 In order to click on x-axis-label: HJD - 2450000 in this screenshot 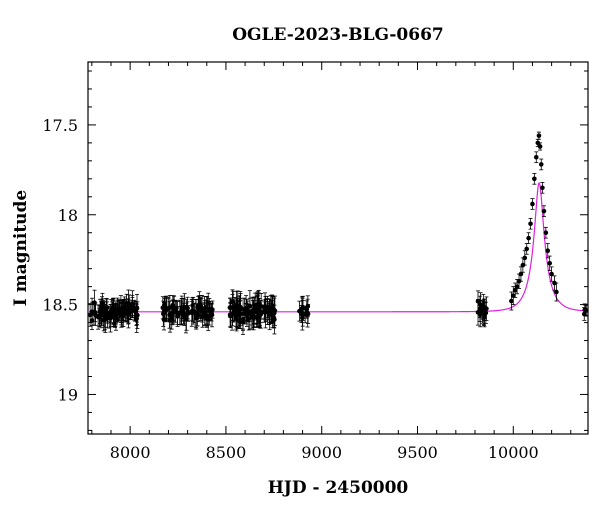, I will do `click(338, 488)`.